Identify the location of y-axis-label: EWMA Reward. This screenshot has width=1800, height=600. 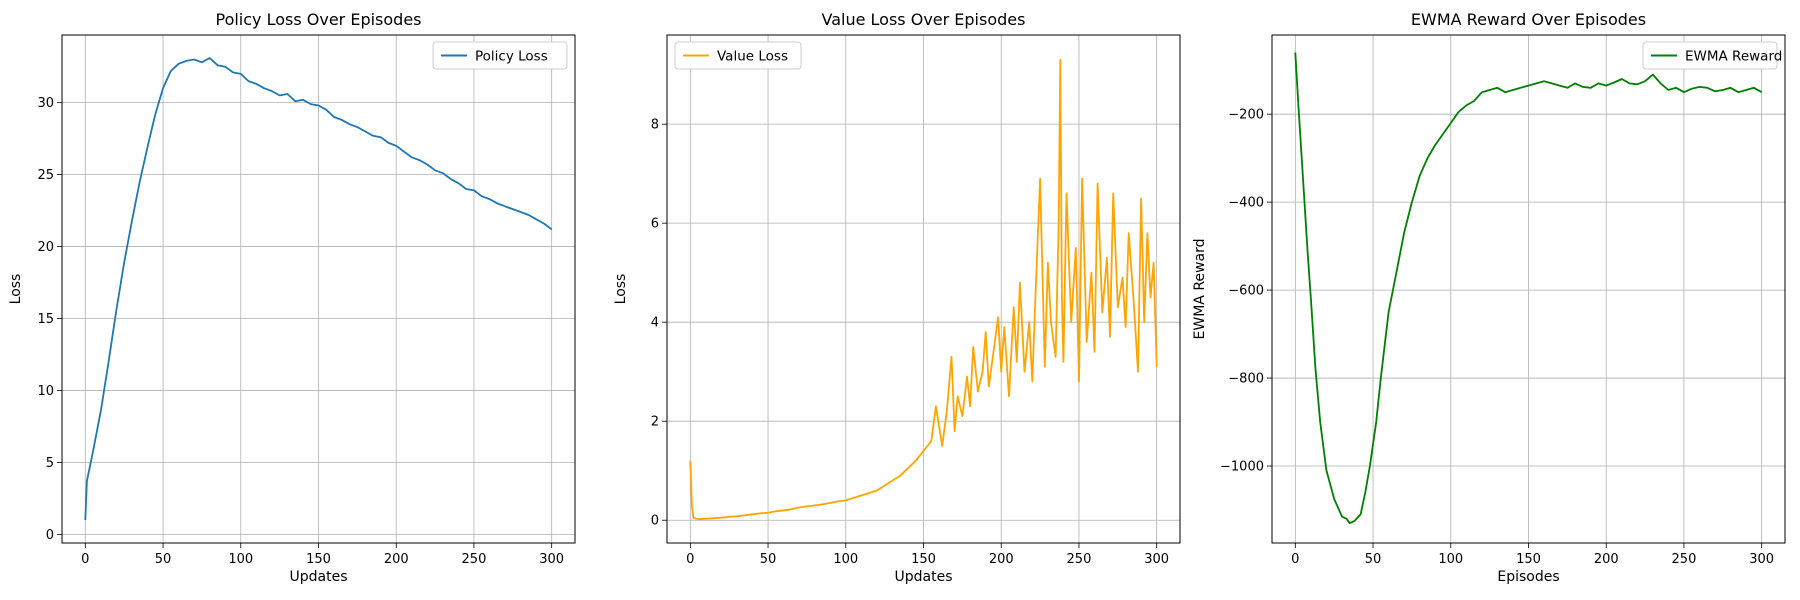
(1200, 289).